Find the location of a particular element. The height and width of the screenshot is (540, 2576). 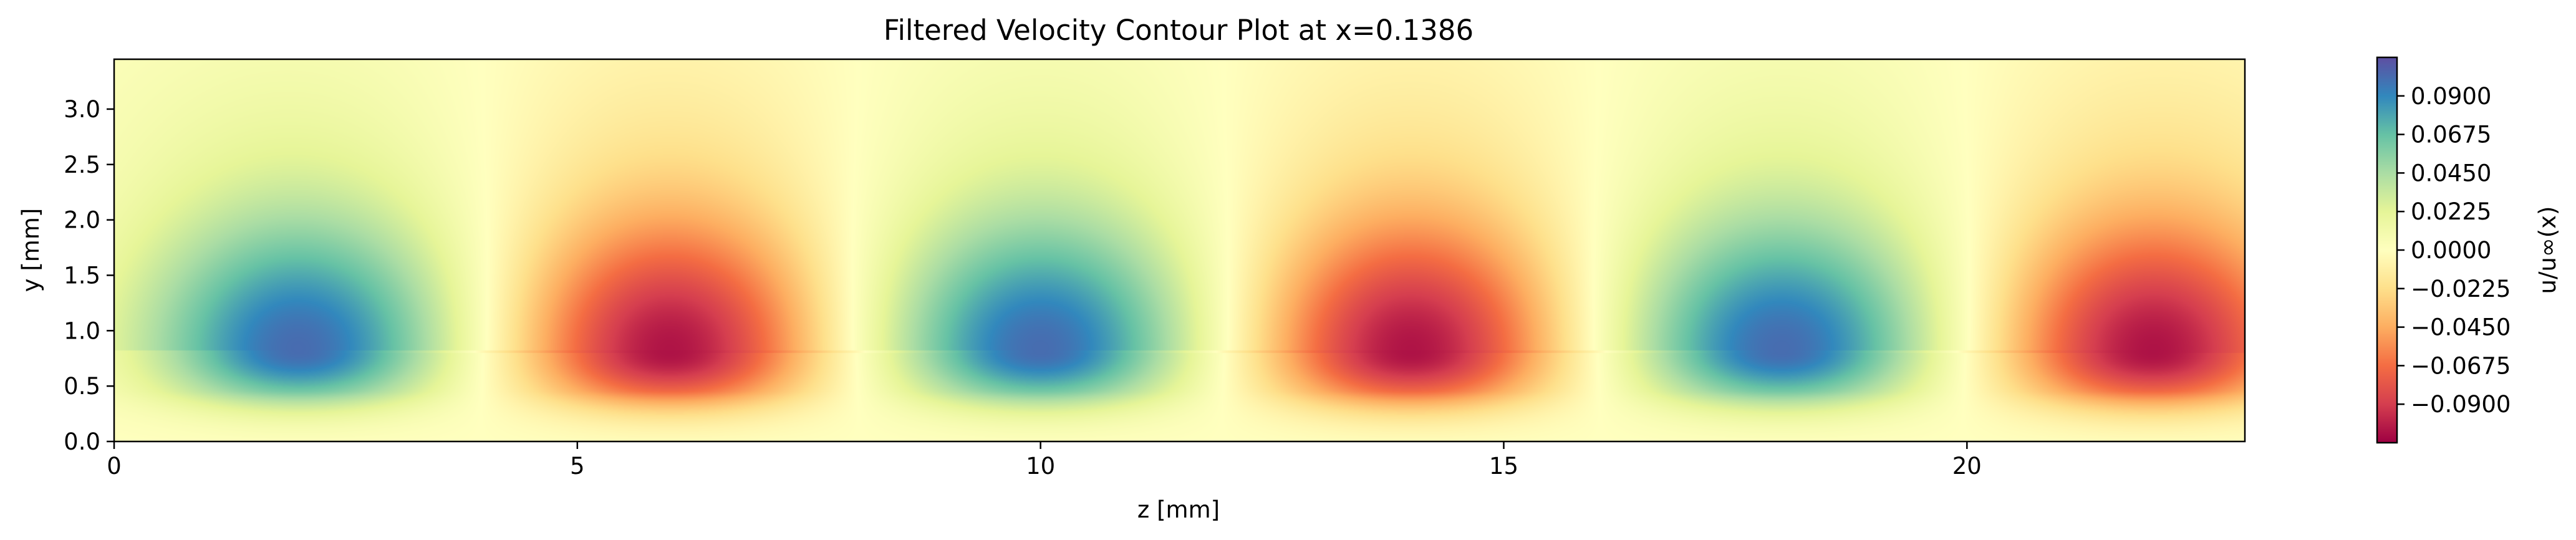

y-tick-label: 2.0 is located at coordinates (82, 220).